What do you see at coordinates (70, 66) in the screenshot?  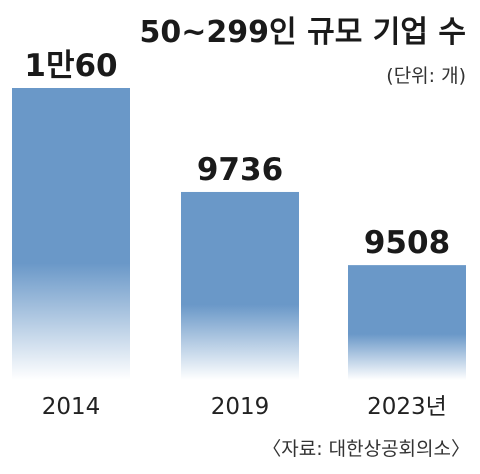 I see `value-label-2014: 1만60` at bounding box center [70, 66].